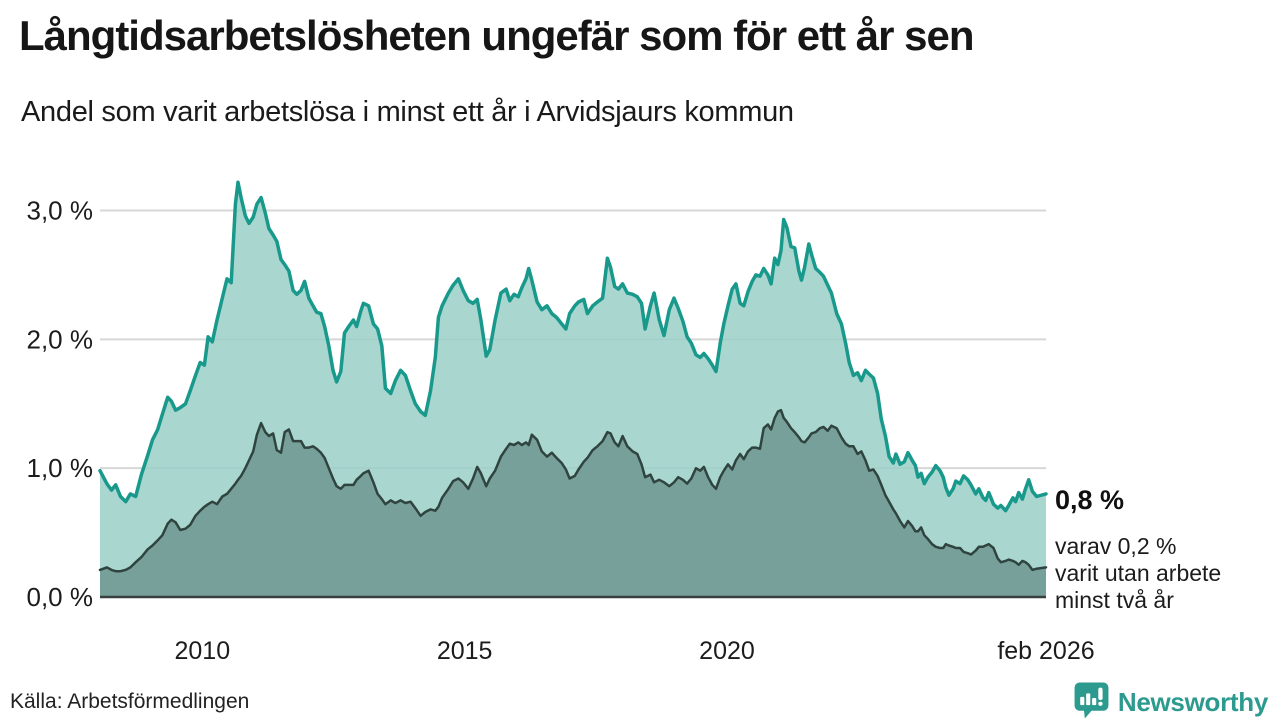 The width and height of the screenshot is (1280, 720). What do you see at coordinates (1090, 500) in the screenshot?
I see `latest-value-label: 0,8 %` at bounding box center [1090, 500].